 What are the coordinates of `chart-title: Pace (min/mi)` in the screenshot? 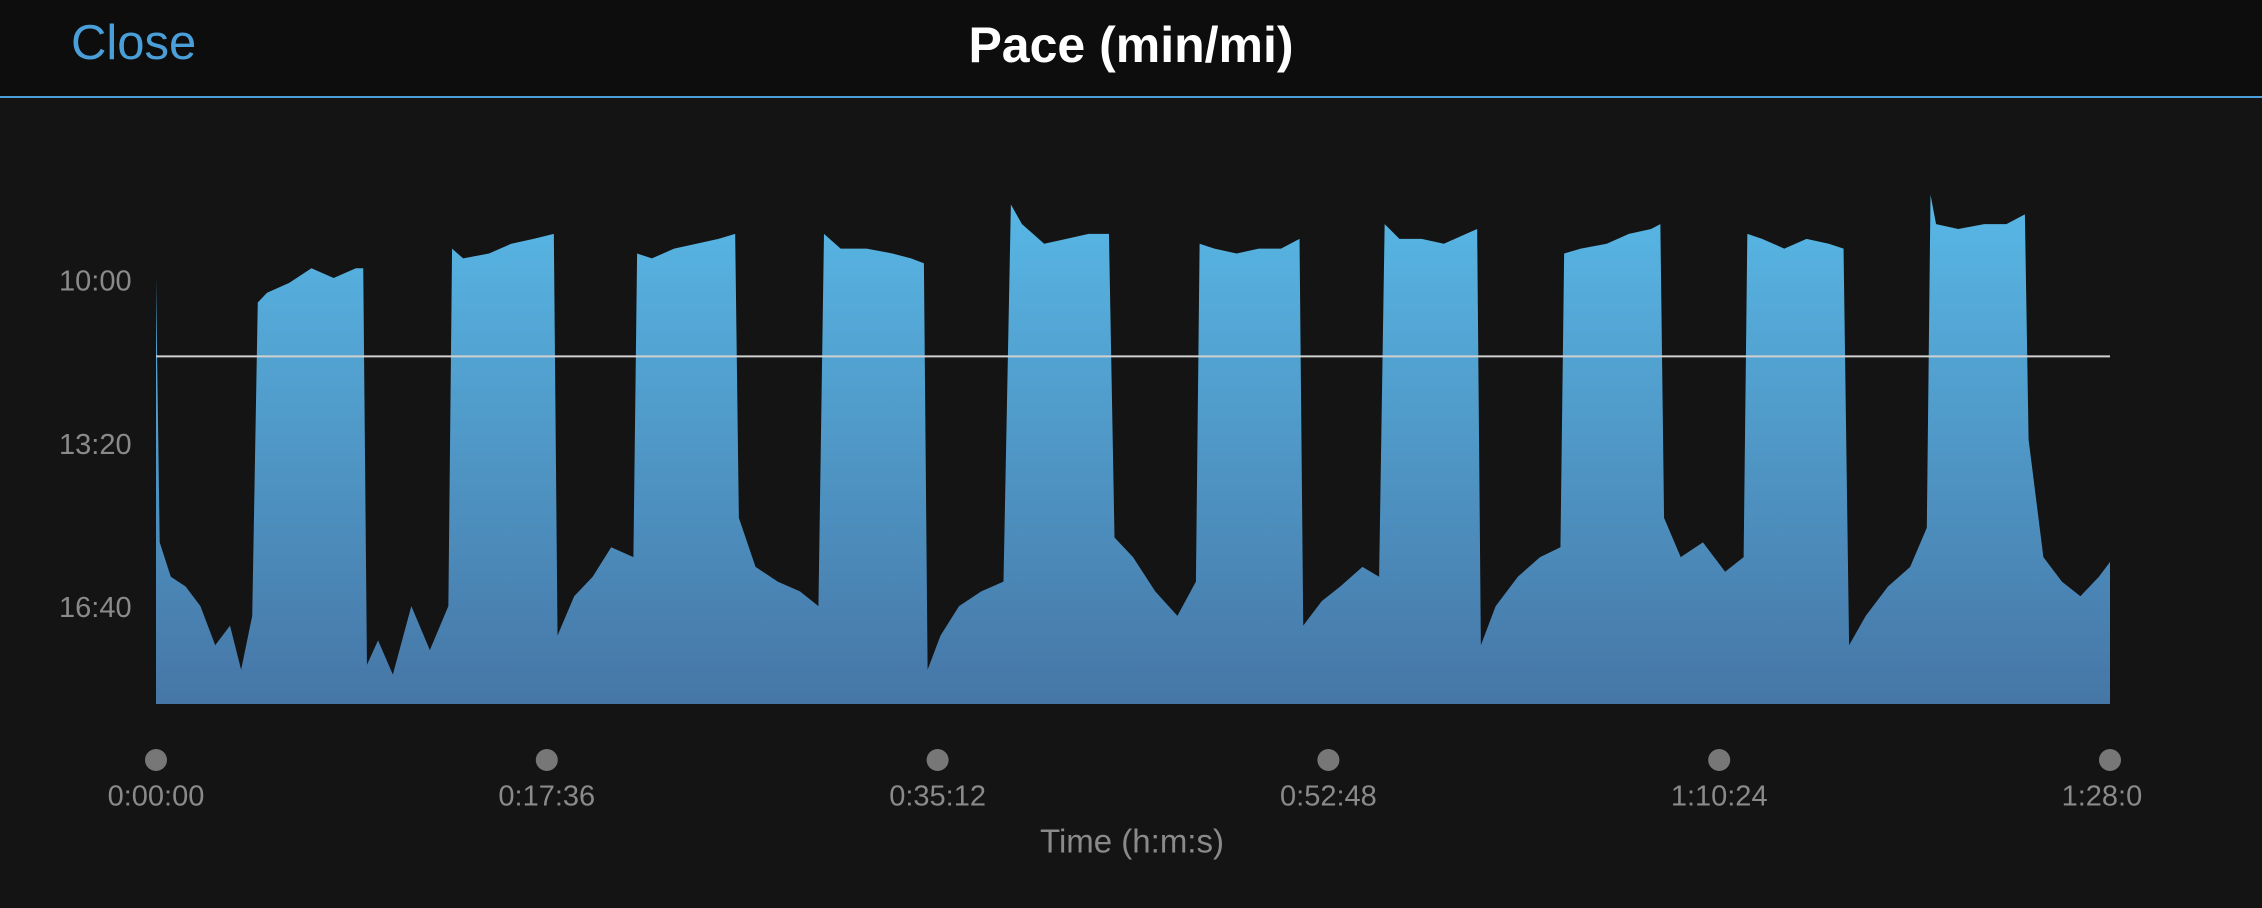 It's located at (1130, 45).